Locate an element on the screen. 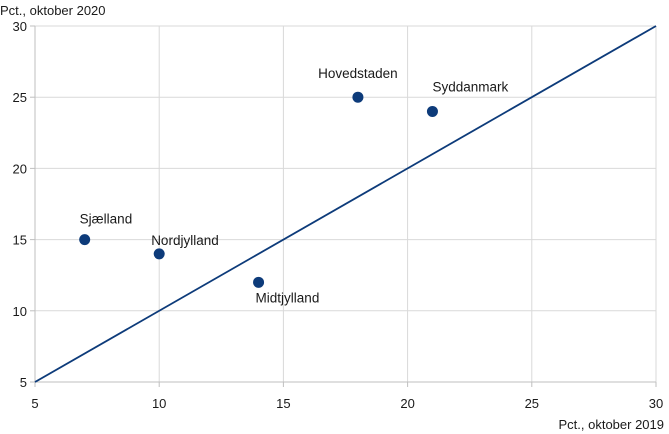 The width and height of the screenshot is (669, 434). x-tick-label: 30 is located at coordinates (656, 403).